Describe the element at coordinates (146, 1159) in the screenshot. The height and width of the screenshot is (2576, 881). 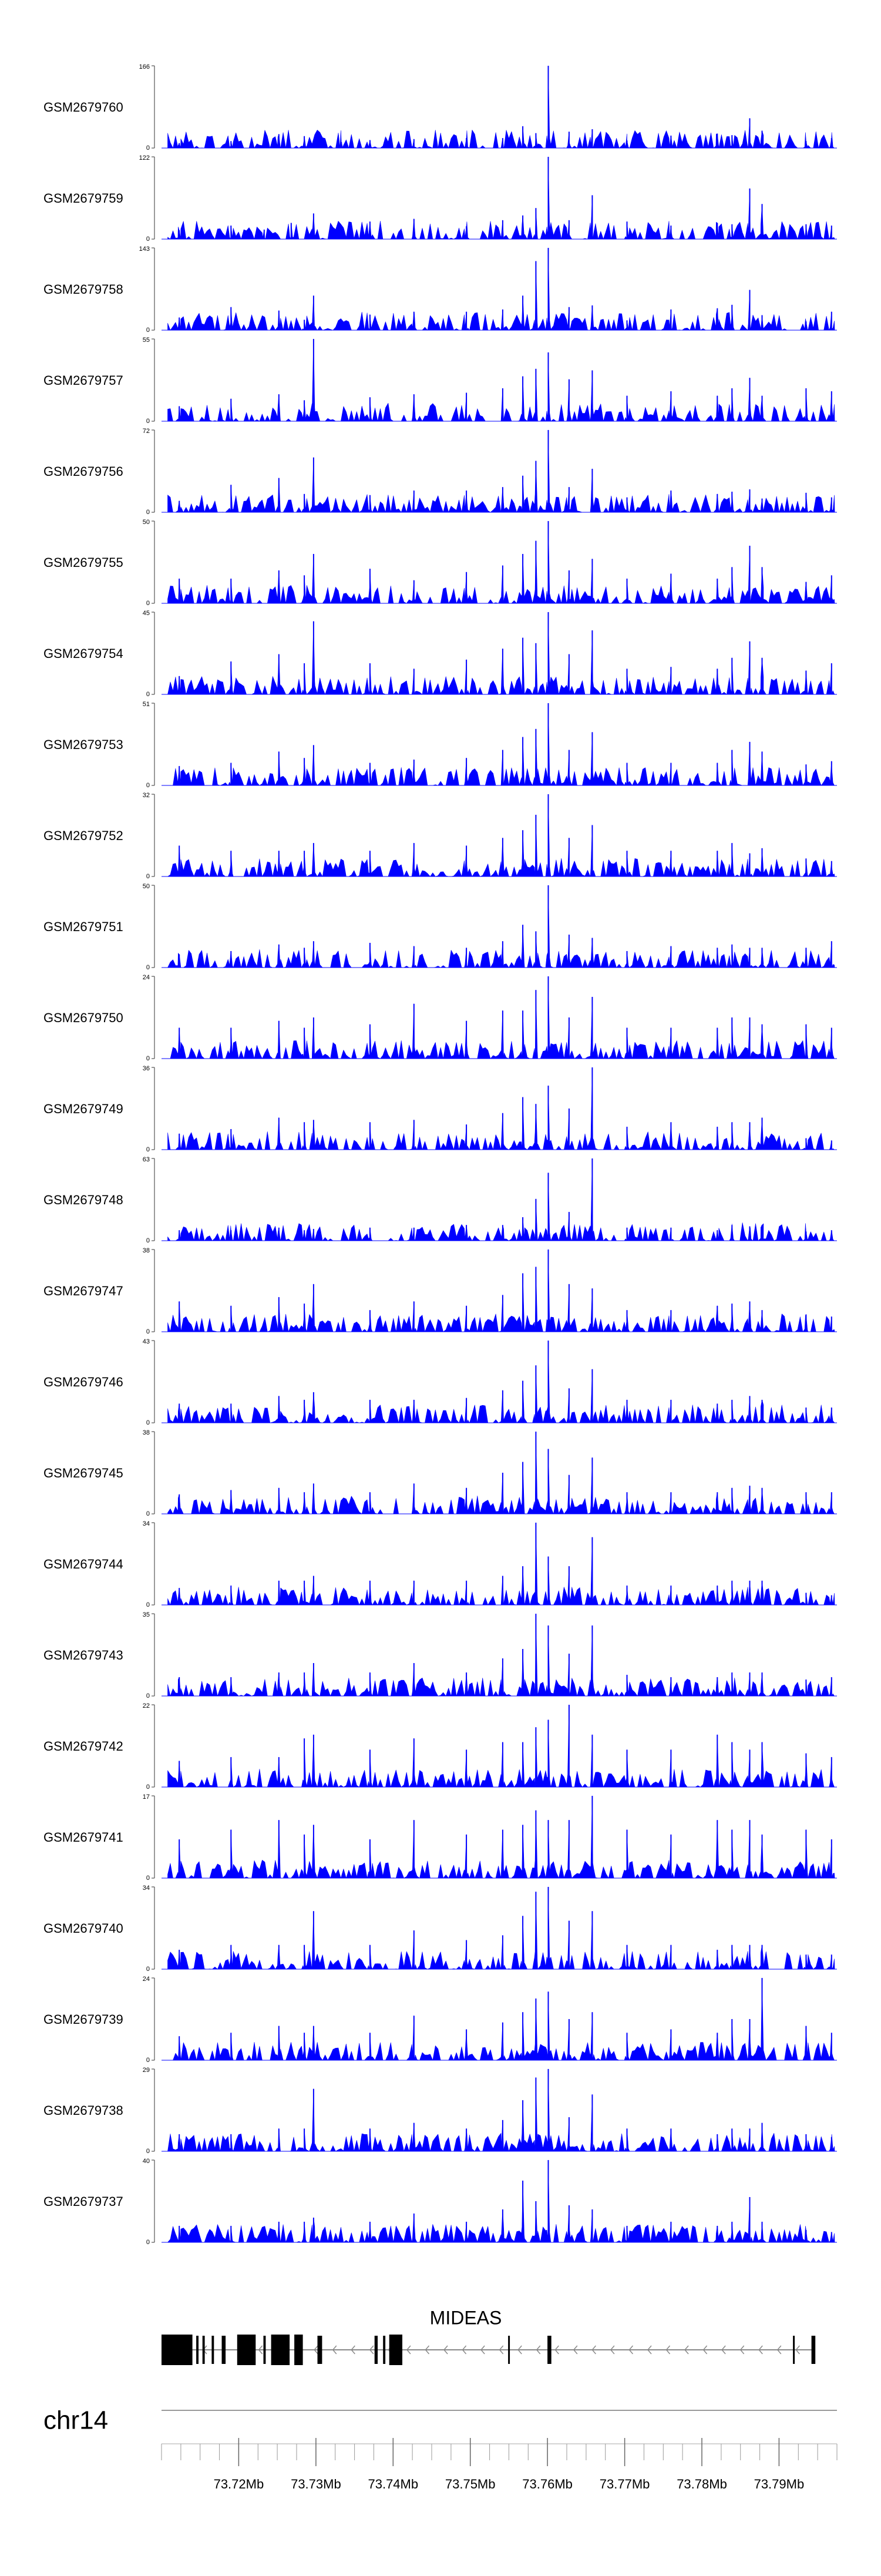
I see `y-max-label: 63` at that location.